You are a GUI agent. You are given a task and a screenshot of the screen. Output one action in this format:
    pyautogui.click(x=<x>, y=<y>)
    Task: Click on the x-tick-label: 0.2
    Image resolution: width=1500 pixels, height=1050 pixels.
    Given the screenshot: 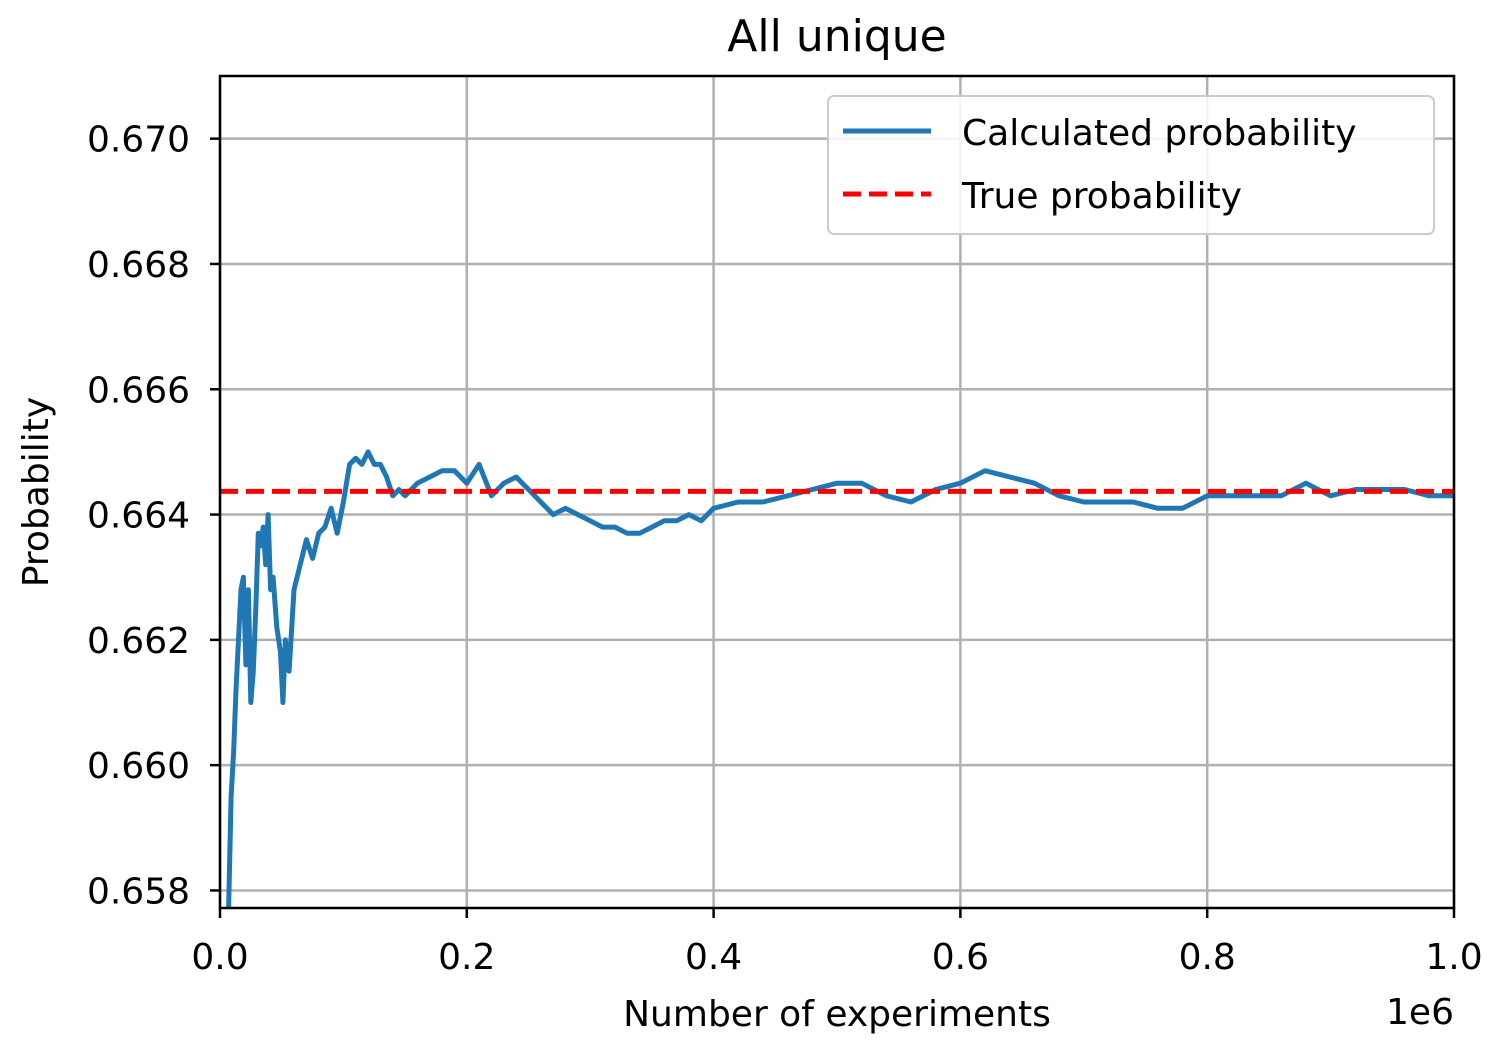 What is the action you would take?
    pyautogui.click(x=466, y=957)
    